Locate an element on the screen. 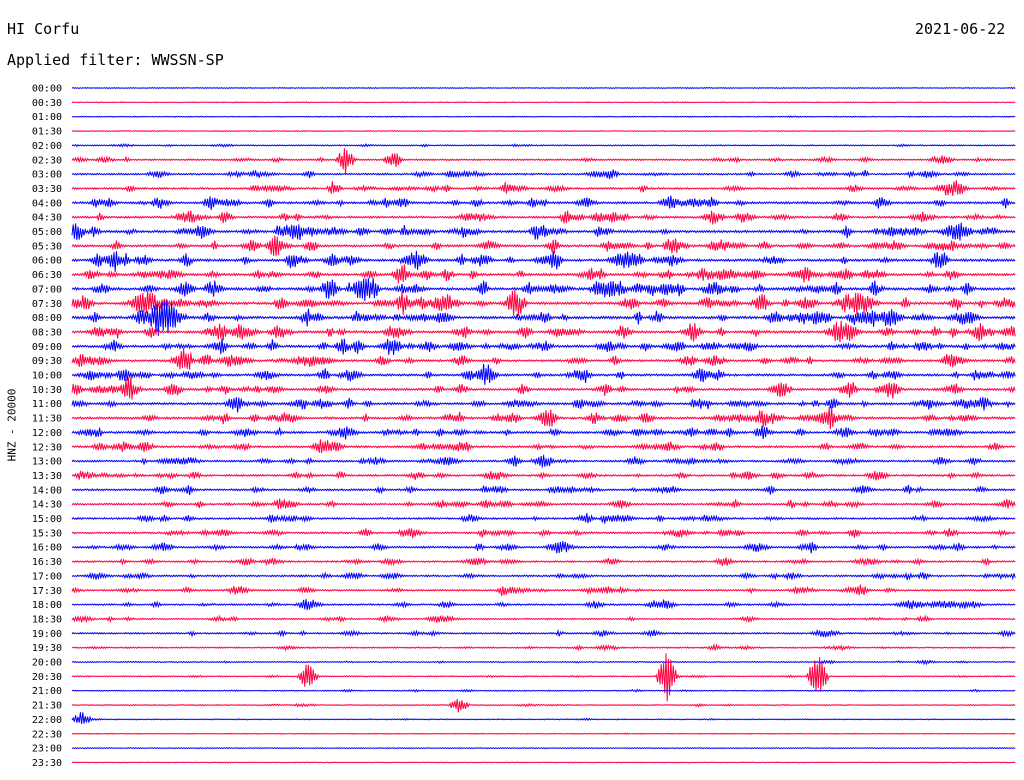 Image resolution: width=1024 pixels, height=780 pixels. time-label: 15:30 is located at coordinates (47, 533).